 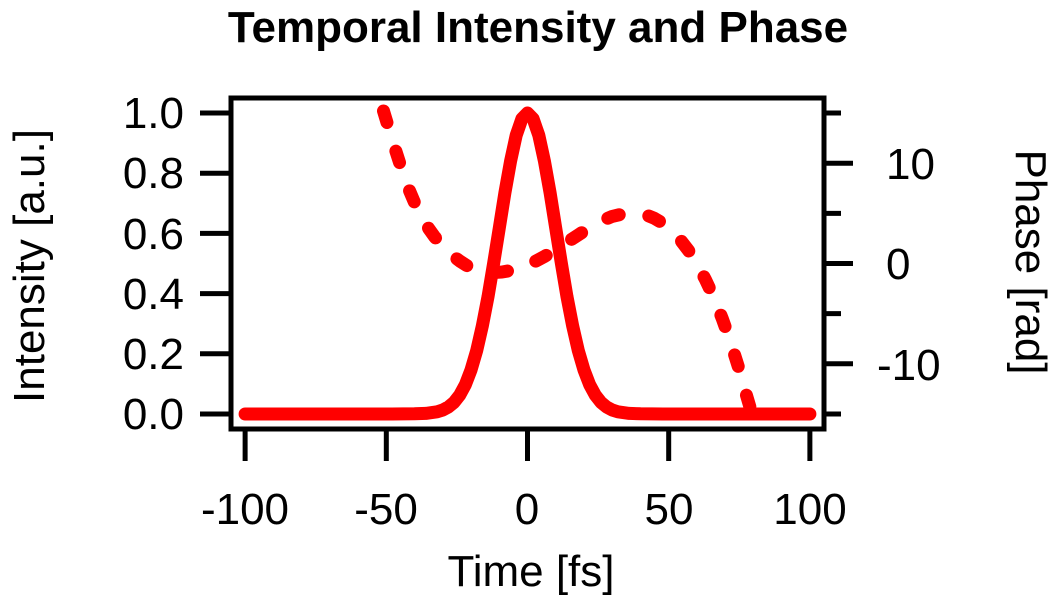 What do you see at coordinates (910, 164) in the screenshot?
I see `y-right-tick-label: 10` at bounding box center [910, 164].